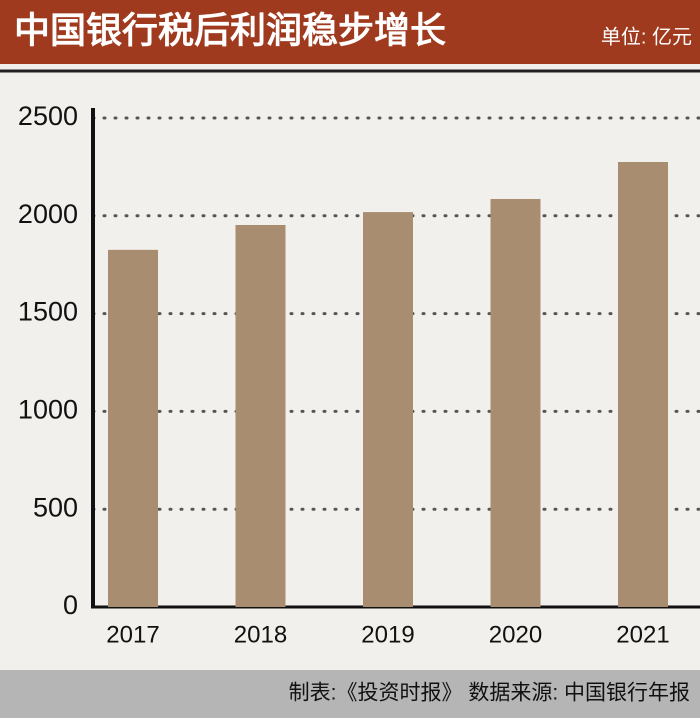 This screenshot has width=700, height=718. Describe the element at coordinates (70, 605) in the screenshot. I see `y-tick-label: 0` at that location.